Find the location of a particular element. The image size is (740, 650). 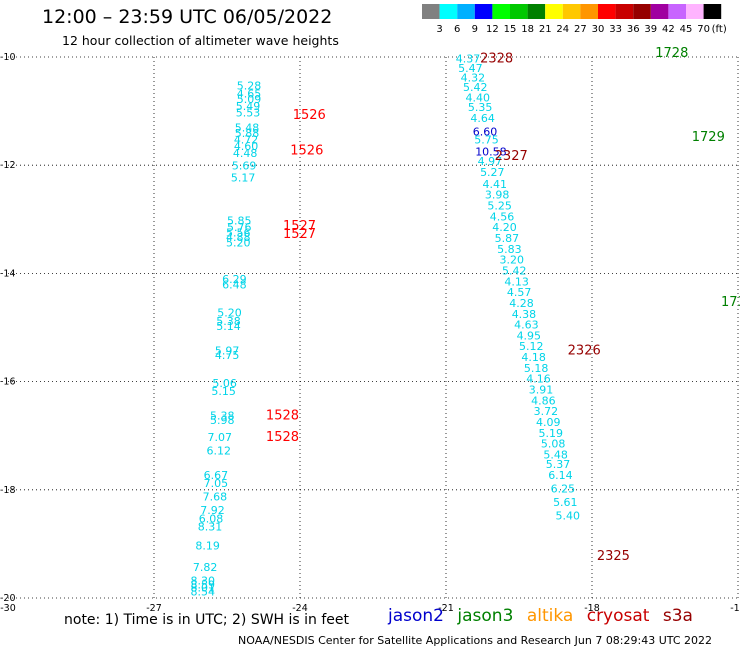

wave-height-point: 5.85 is located at coordinates (239, 221).